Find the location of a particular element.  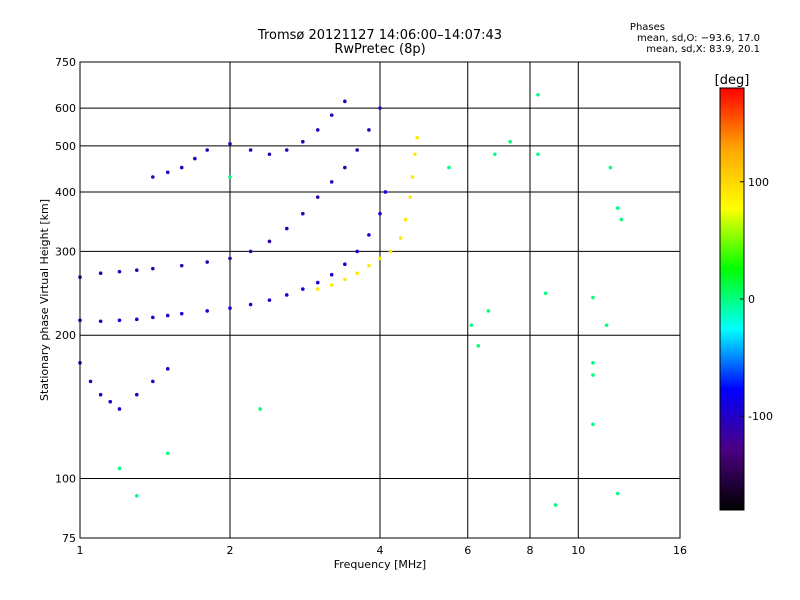

x-axis: 1 2 4 6 8 10 16 is located at coordinates (382, 550).